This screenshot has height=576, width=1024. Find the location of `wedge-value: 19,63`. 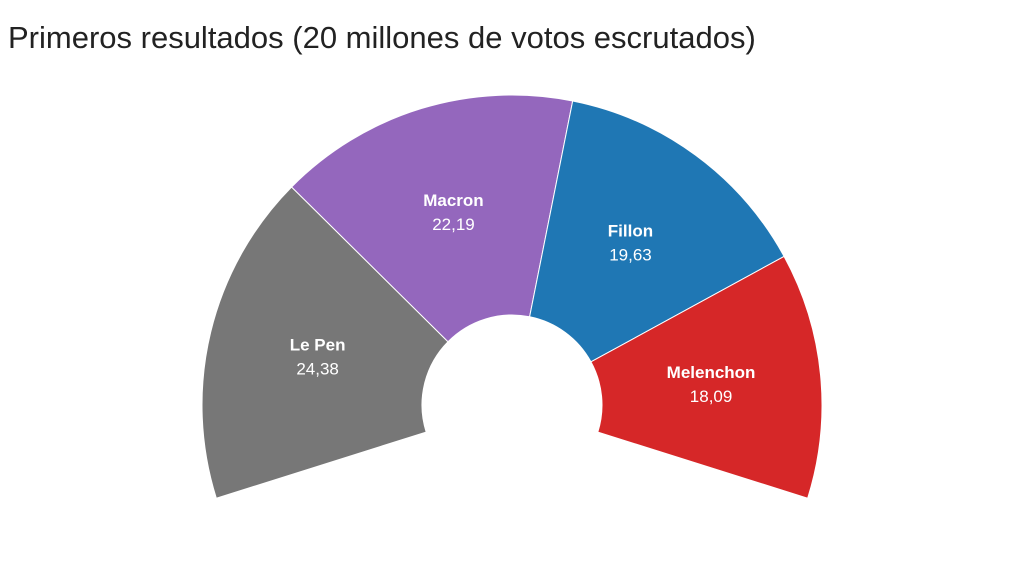

wedge-value: 19,63 is located at coordinates (630, 254).